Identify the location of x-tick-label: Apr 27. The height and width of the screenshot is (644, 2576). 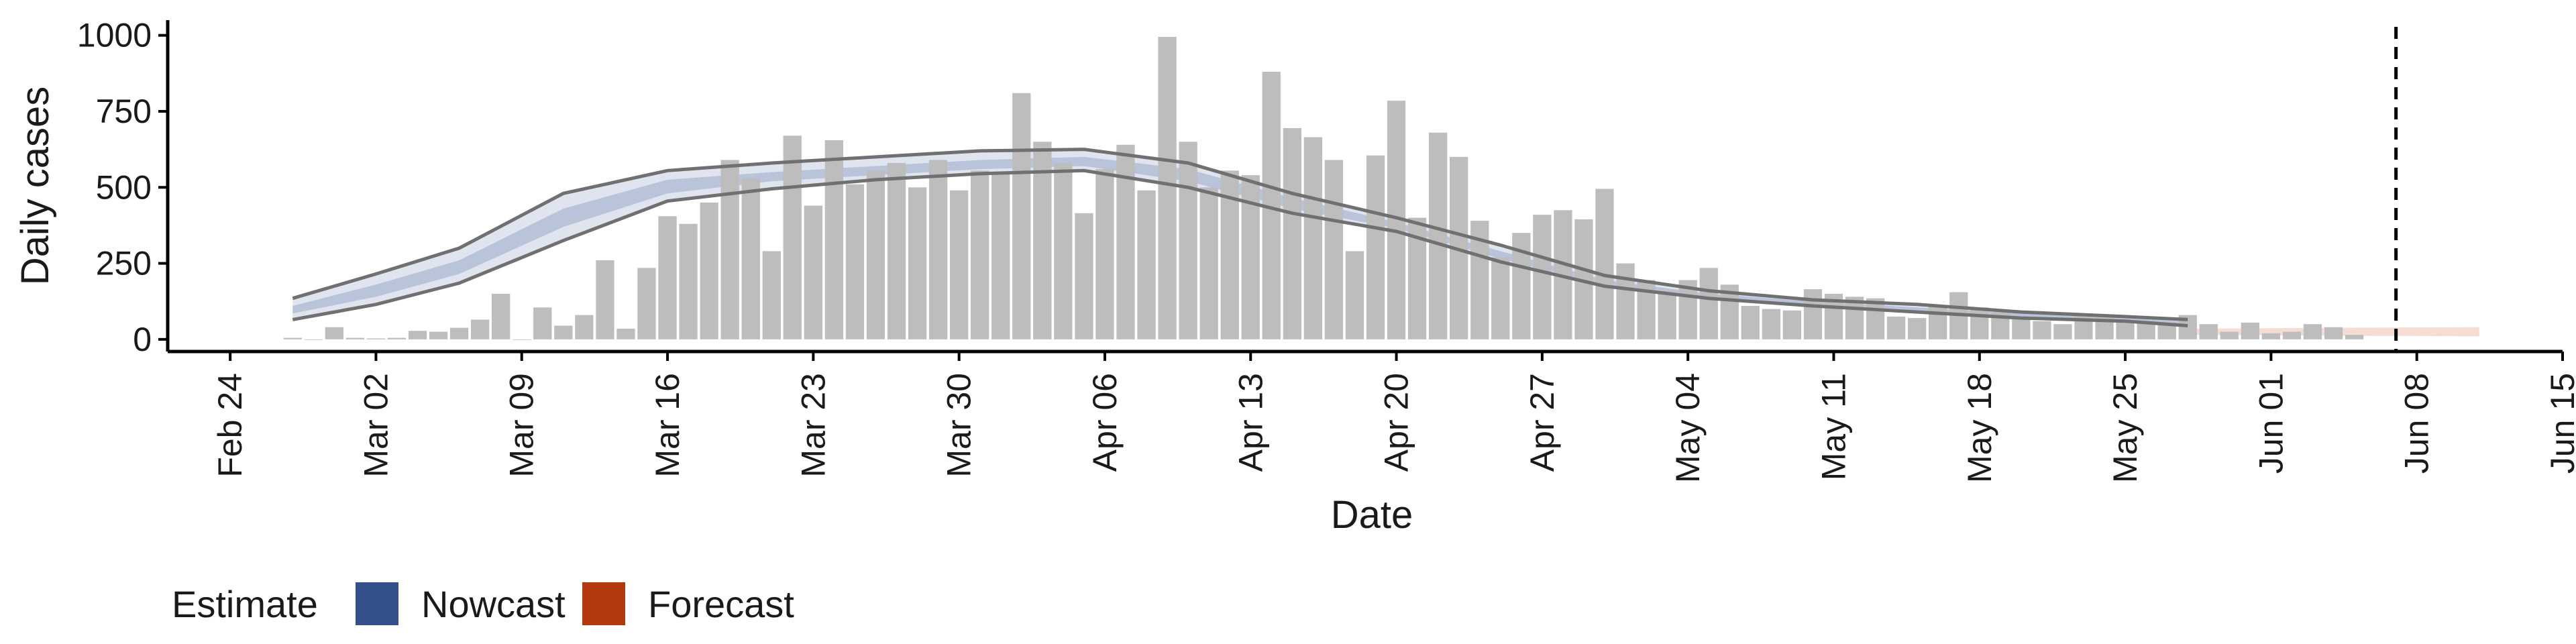
(1542, 422).